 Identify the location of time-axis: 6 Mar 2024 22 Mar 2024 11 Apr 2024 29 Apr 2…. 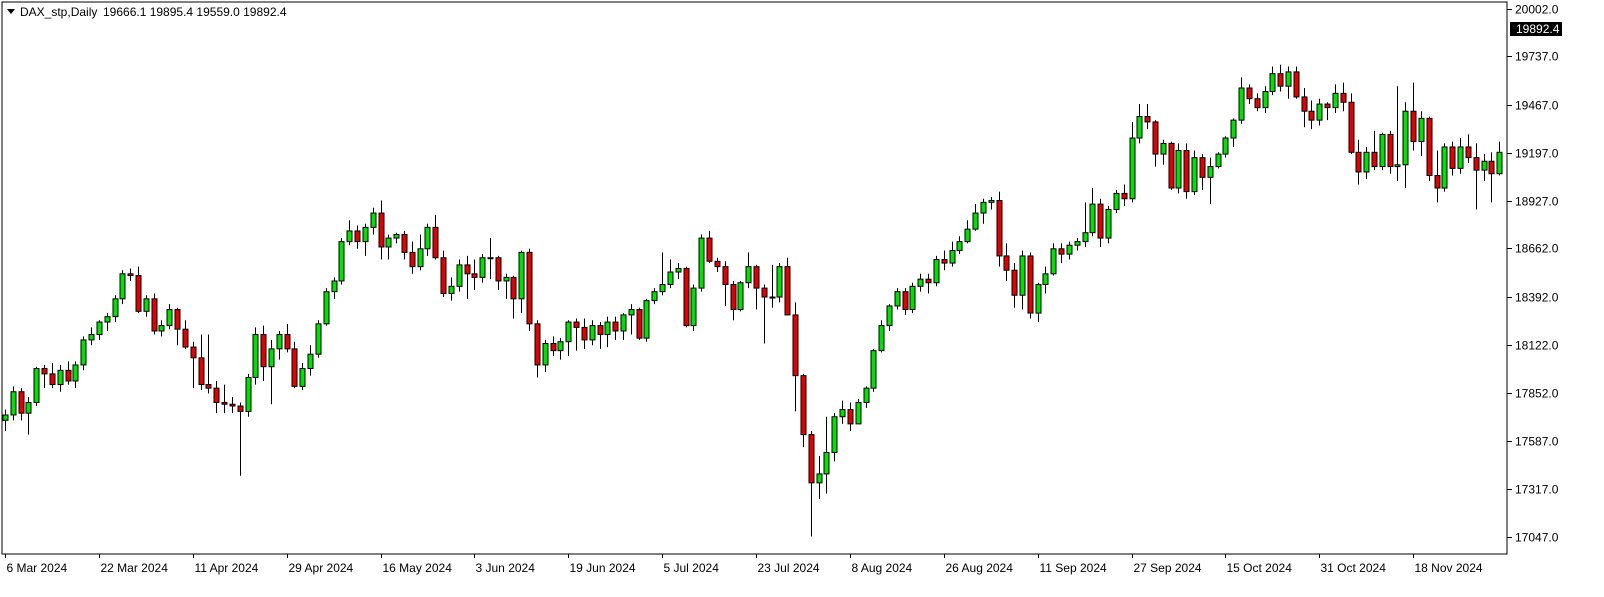
(744, 564).